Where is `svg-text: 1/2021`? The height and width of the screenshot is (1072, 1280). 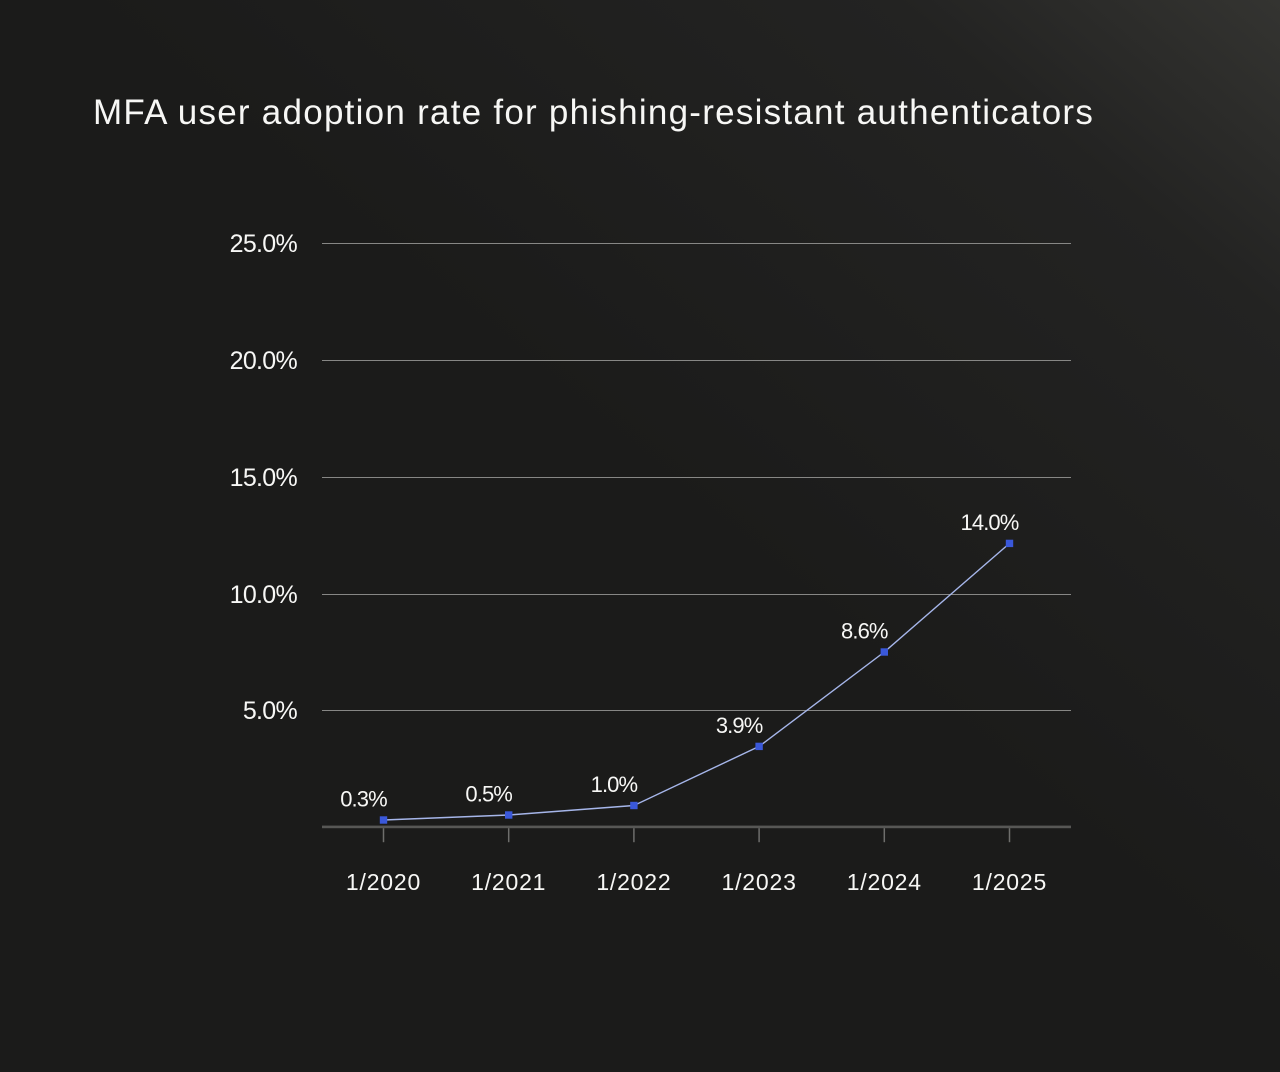 svg-text: 1/2021 is located at coordinates (508, 882).